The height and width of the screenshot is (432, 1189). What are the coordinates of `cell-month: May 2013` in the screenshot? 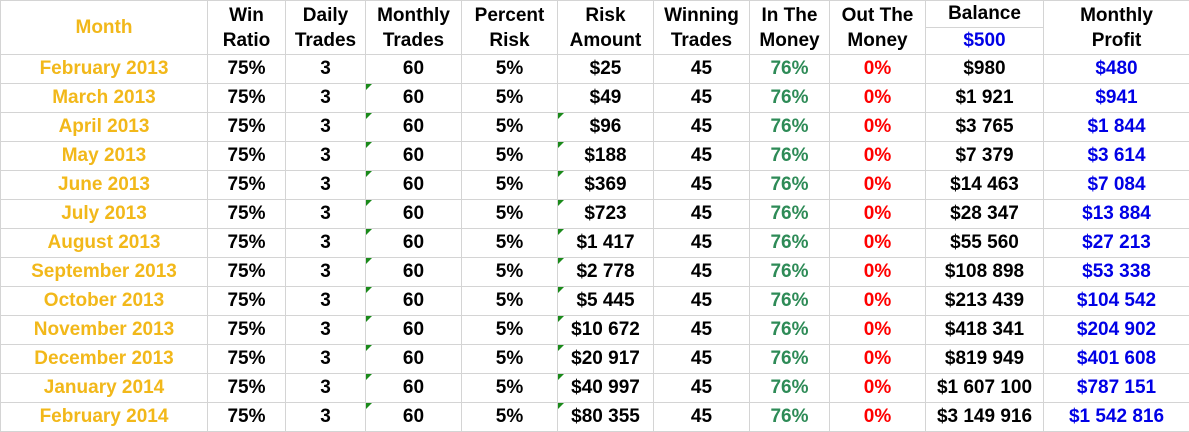 It's located at (104, 156).